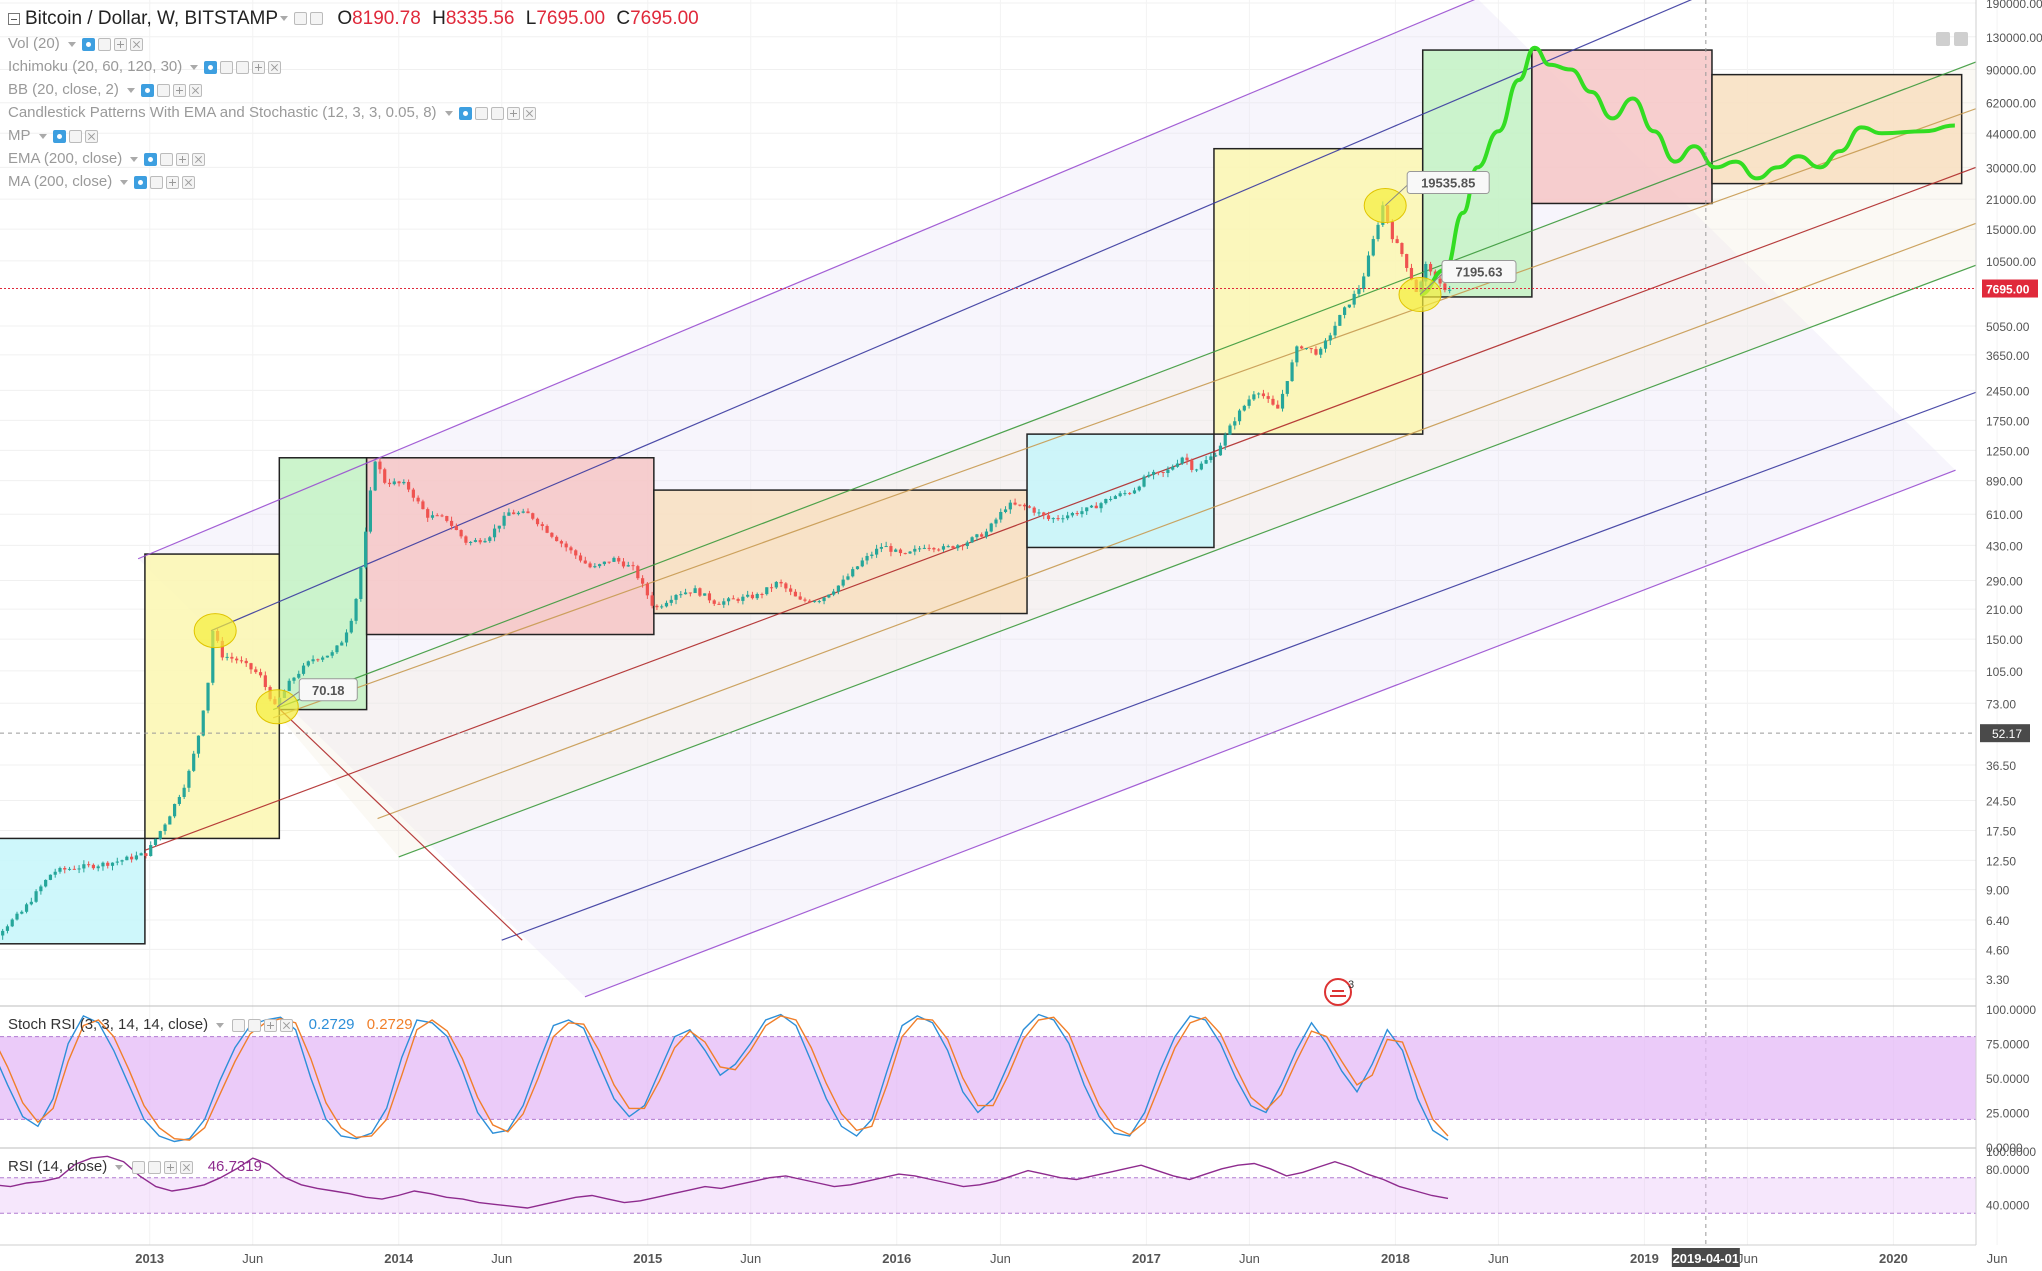 The height and width of the screenshot is (1271, 2042). Describe the element at coordinates (1706, 1258) in the screenshot. I see `crosshair-time-label: 2019-04-01` at that location.